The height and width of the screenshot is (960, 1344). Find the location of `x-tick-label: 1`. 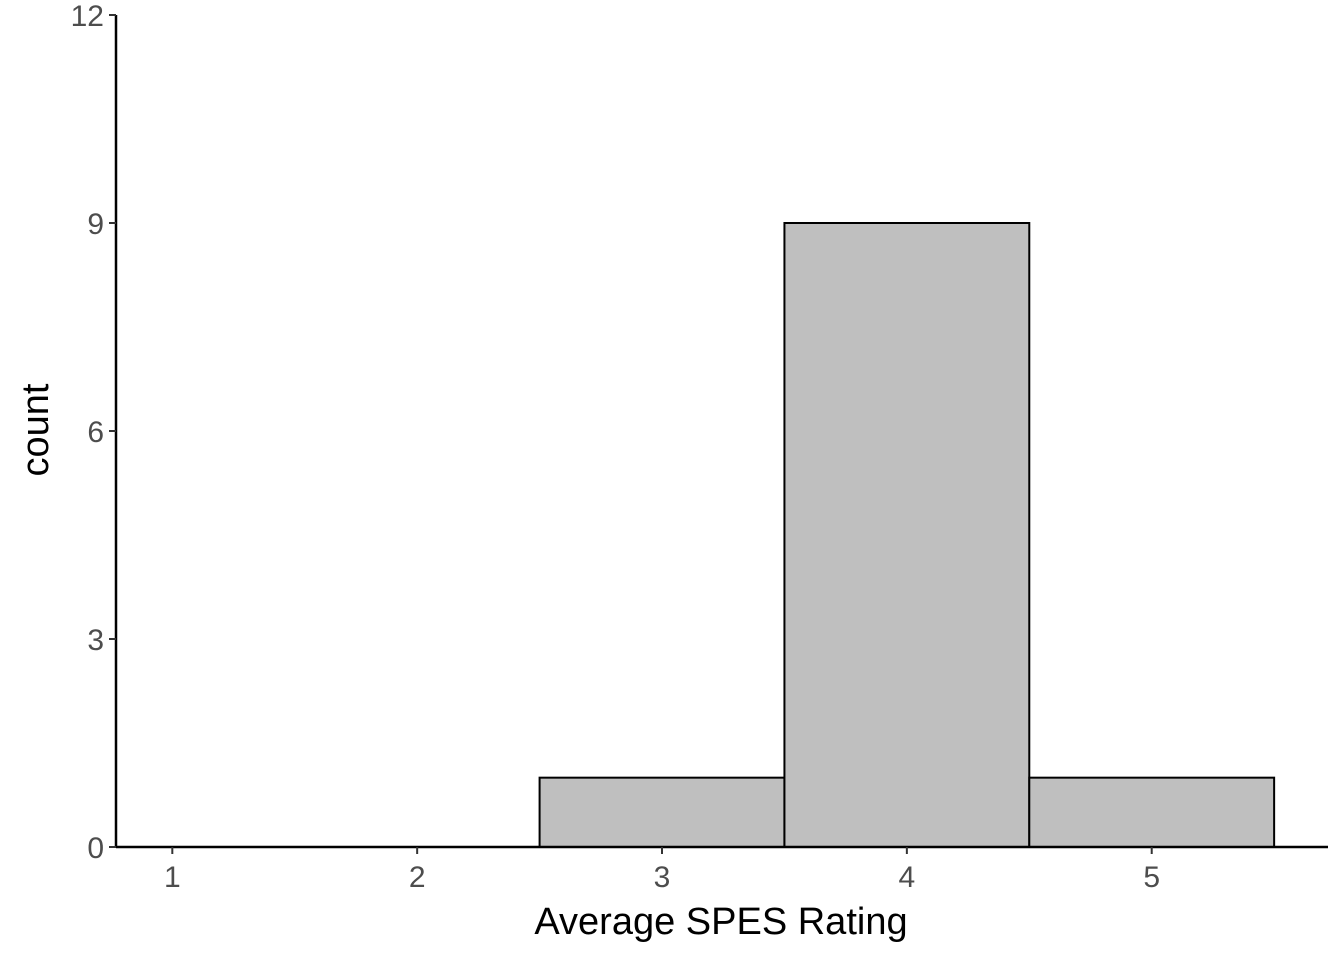

x-tick-label: 1 is located at coordinates (172, 877).